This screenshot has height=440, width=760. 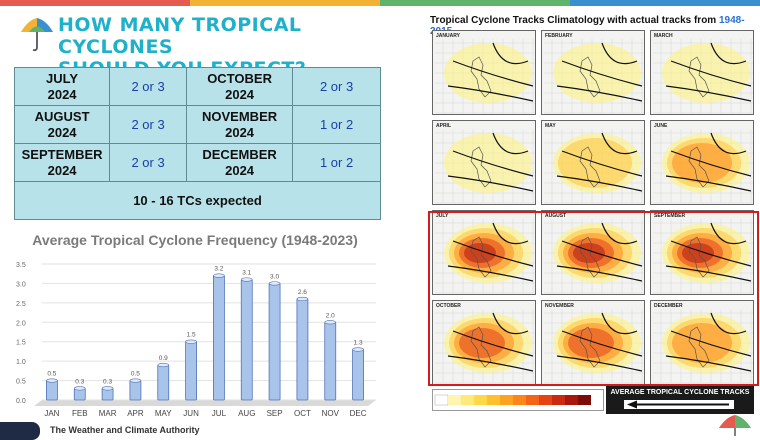 What do you see at coordinates (448, 36) in the screenshot?
I see `map-month-label: JANUARY` at bounding box center [448, 36].